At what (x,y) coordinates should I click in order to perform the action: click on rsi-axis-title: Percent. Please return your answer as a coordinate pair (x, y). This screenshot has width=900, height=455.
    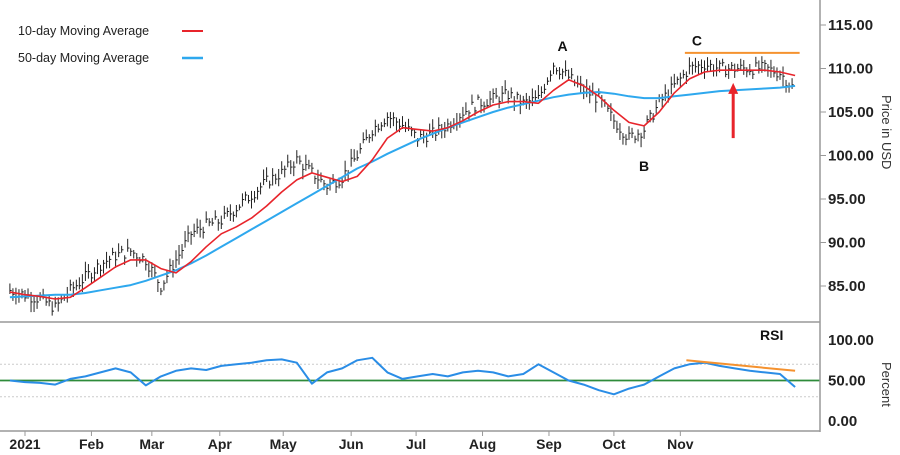
    Looking at the image, I should click on (886, 384).